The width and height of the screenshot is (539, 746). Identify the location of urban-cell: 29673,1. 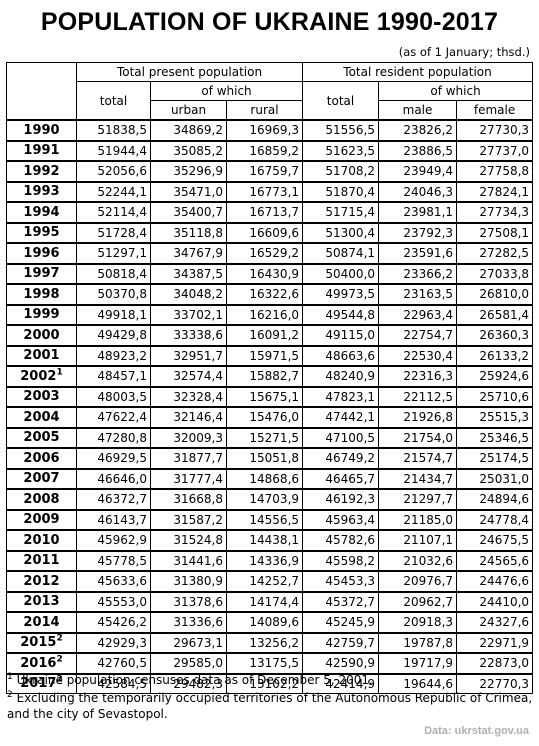
(188, 643).